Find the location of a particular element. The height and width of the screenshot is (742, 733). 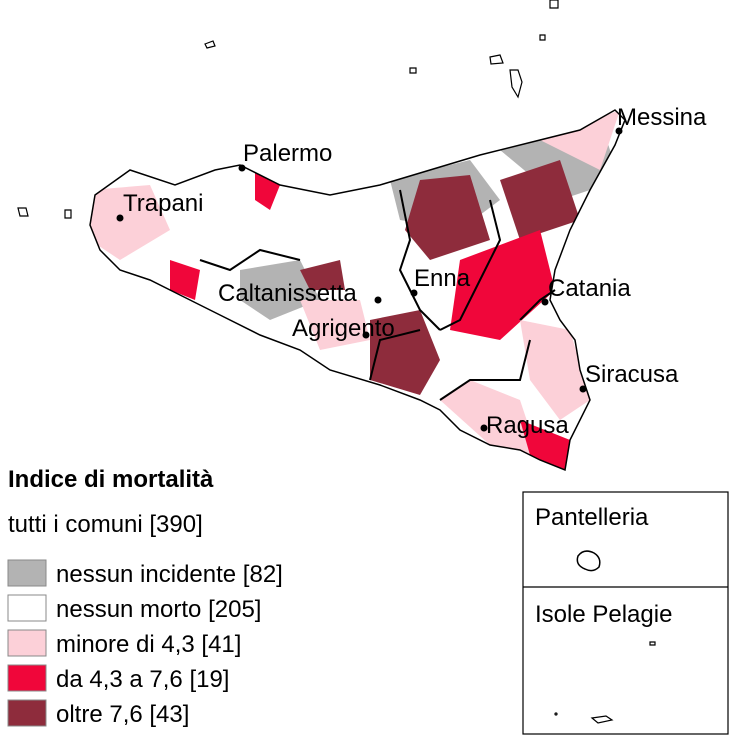

legend-title: Indice di mortalità is located at coordinates (111, 479).